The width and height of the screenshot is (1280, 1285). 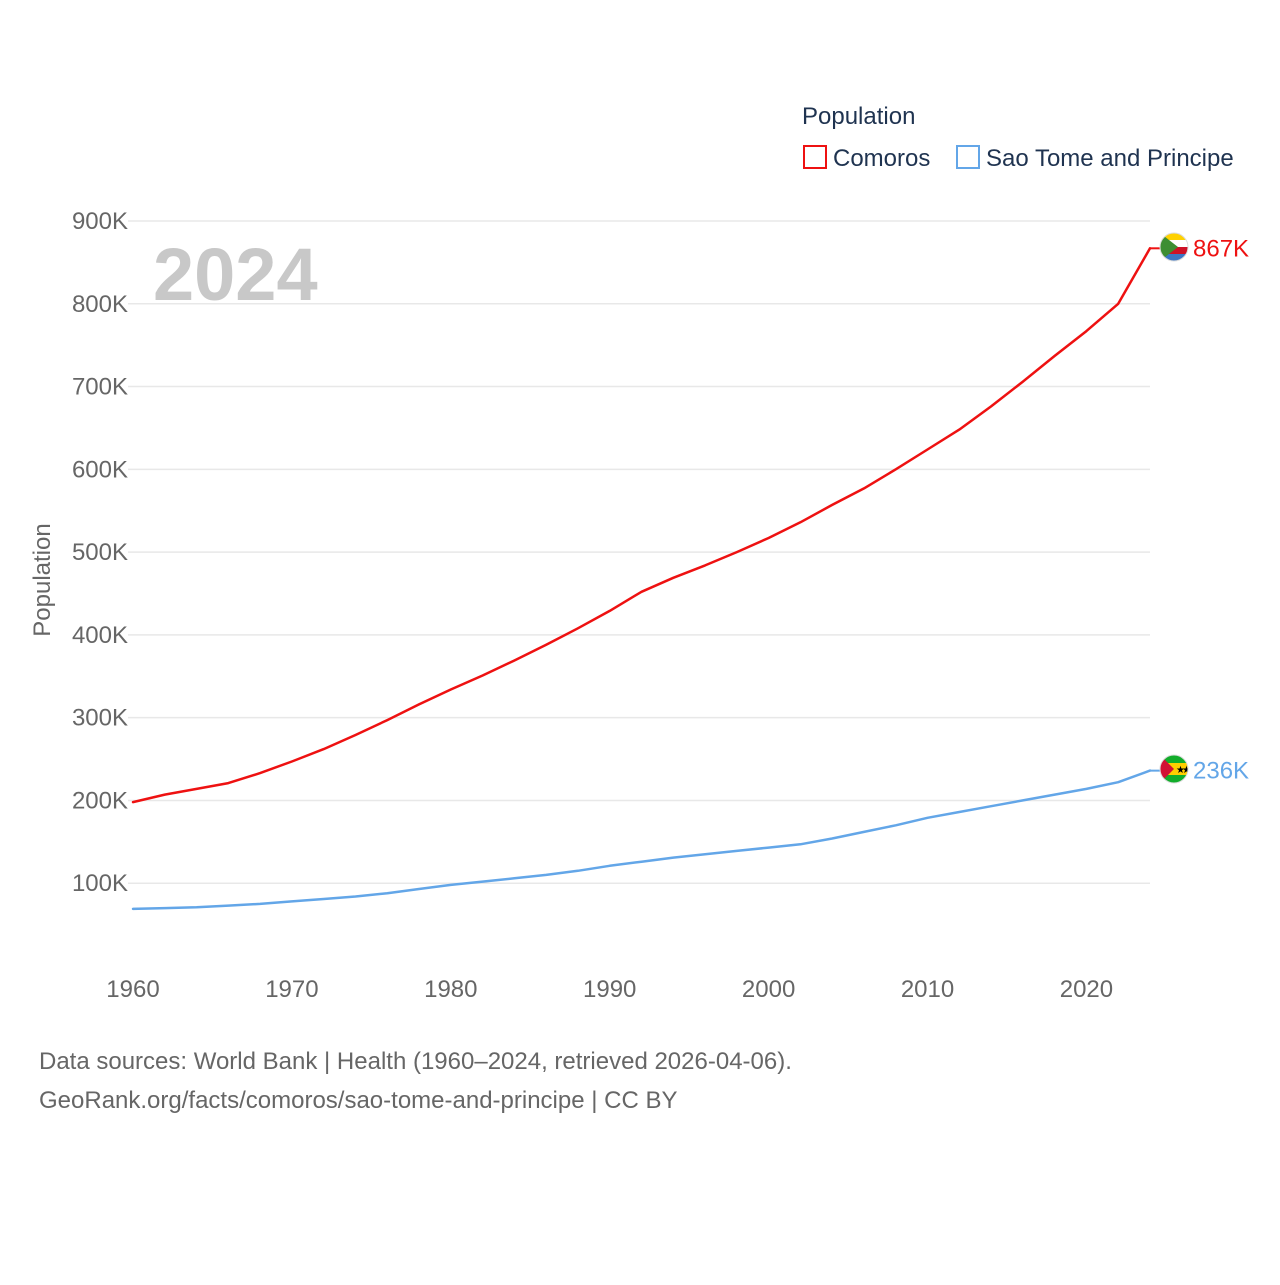 I want to click on x-tick-label-1960: 1960, so click(x=132, y=989).